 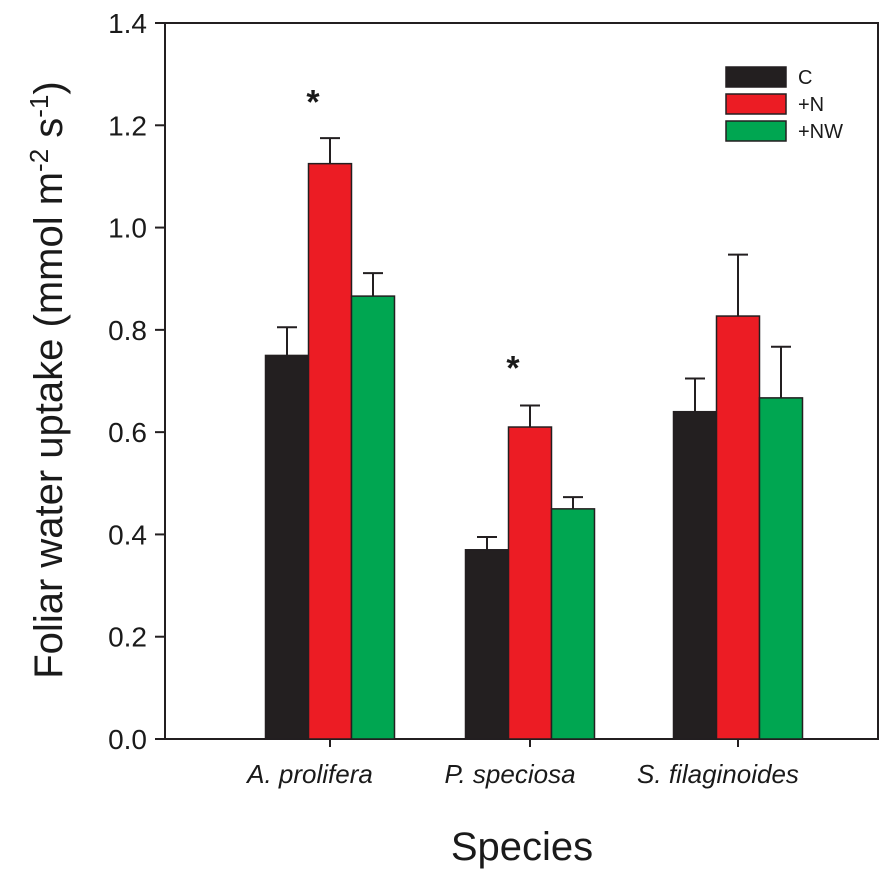 What do you see at coordinates (127, 228) in the screenshot?
I see `y-tick-label: 1.0` at bounding box center [127, 228].